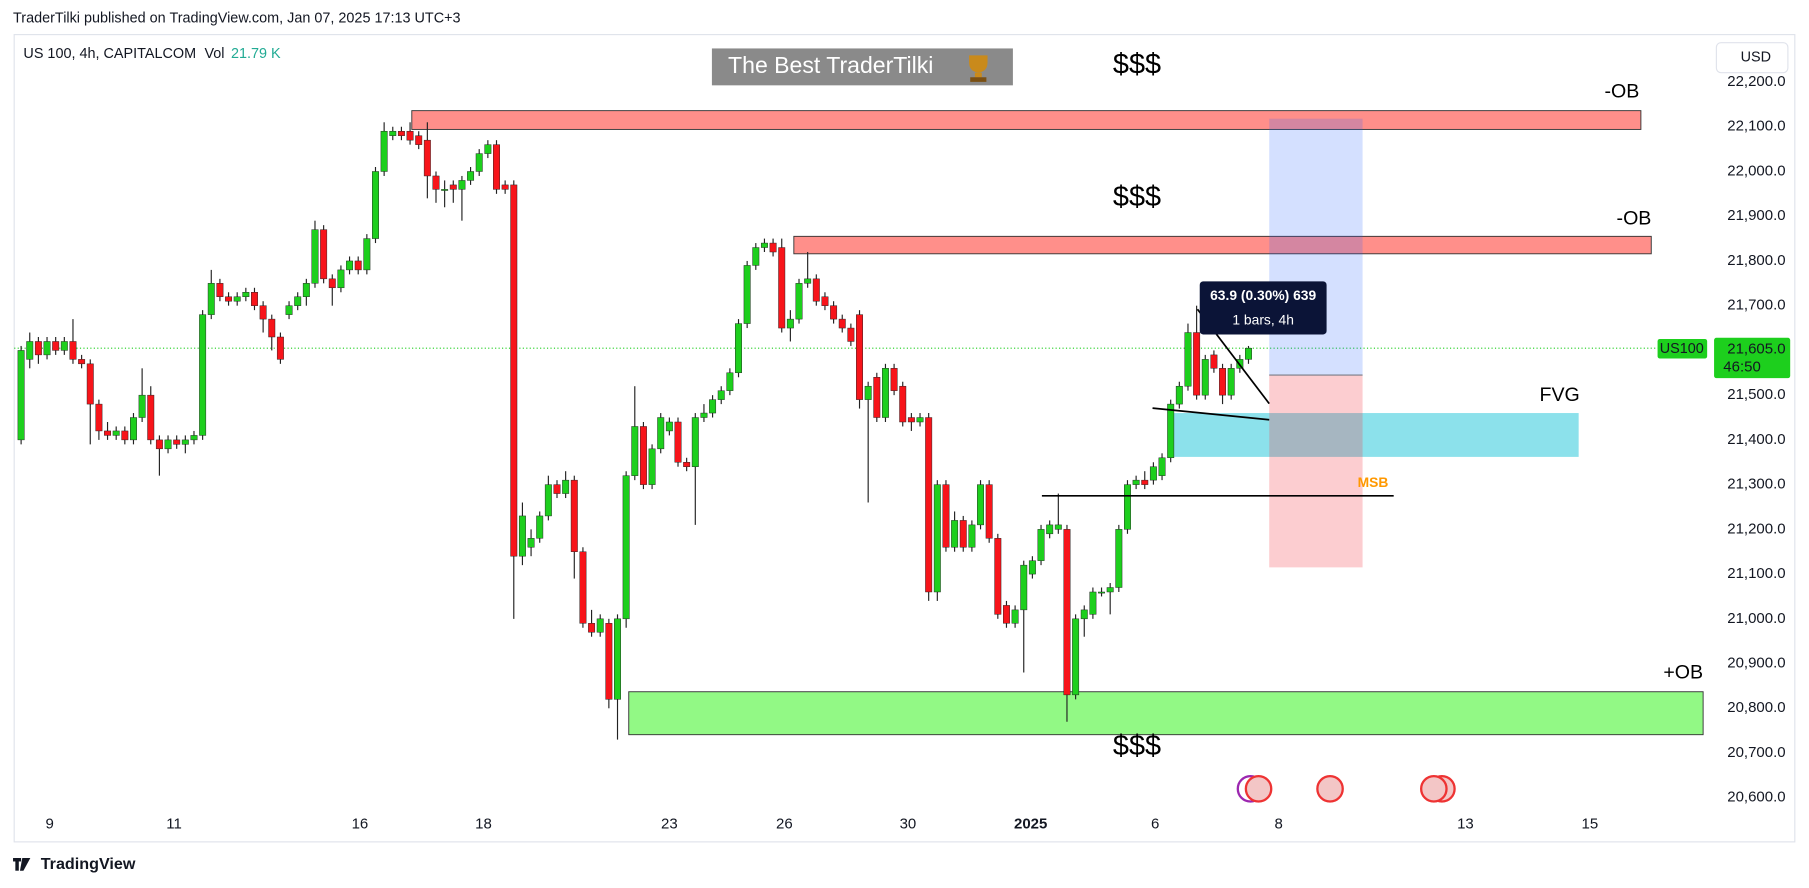  Describe the element at coordinates (1756, 260) in the screenshot. I see `y-tick-label: 21,800.0` at that location.